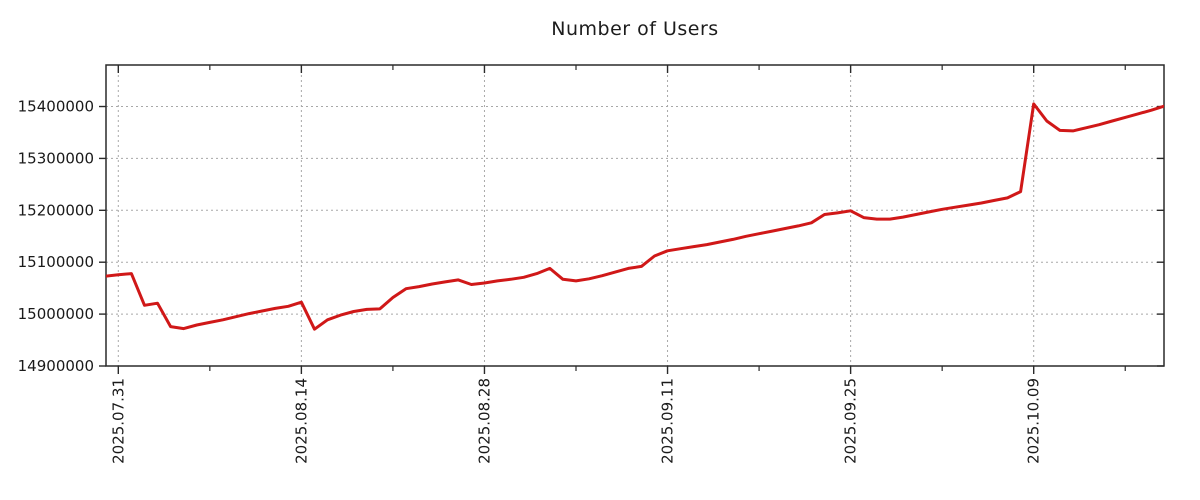 Image resolution: width=1200 pixels, height=500 pixels. What do you see at coordinates (1034, 421) in the screenshot?
I see `x-tick-label: 2025.10.09` at bounding box center [1034, 421].